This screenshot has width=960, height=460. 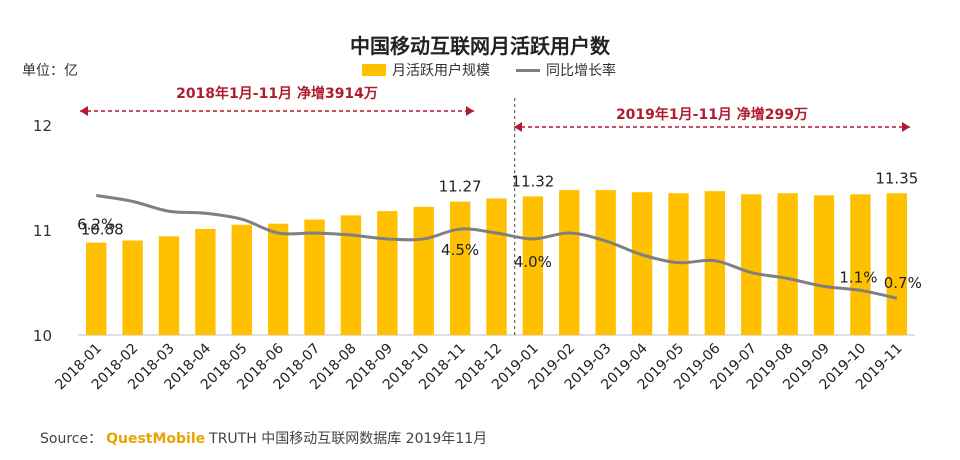 I want to click on legend-line-swatch, so click(x=528, y=70).